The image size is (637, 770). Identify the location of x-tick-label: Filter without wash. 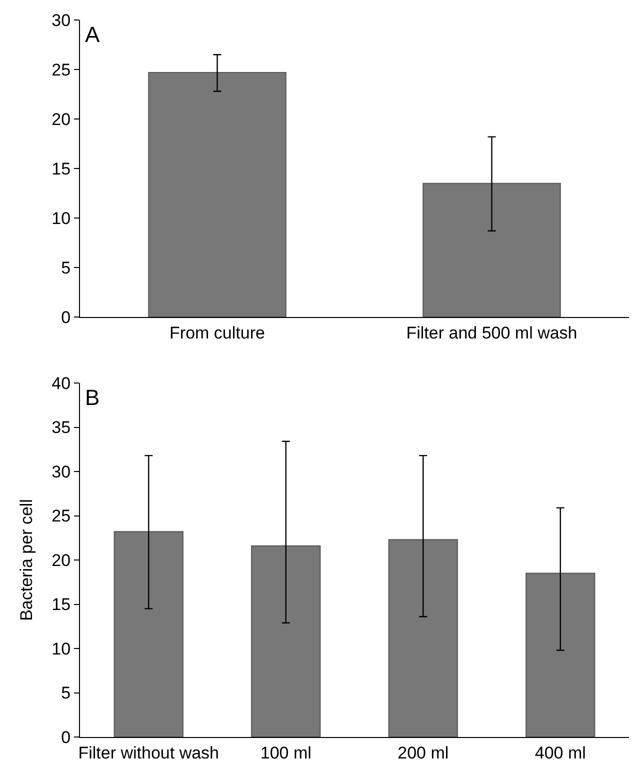
(149, 752).